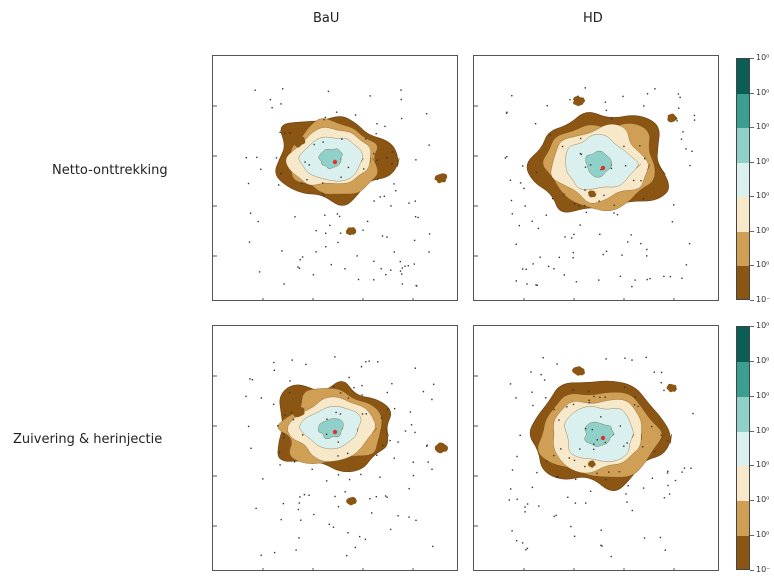 The height and width of the screenshot is (586, 774). What do you see at coordinates (585, 193) in the screenshot?
I see `contour-map-netto-hd` at bounding box center [585, 193].